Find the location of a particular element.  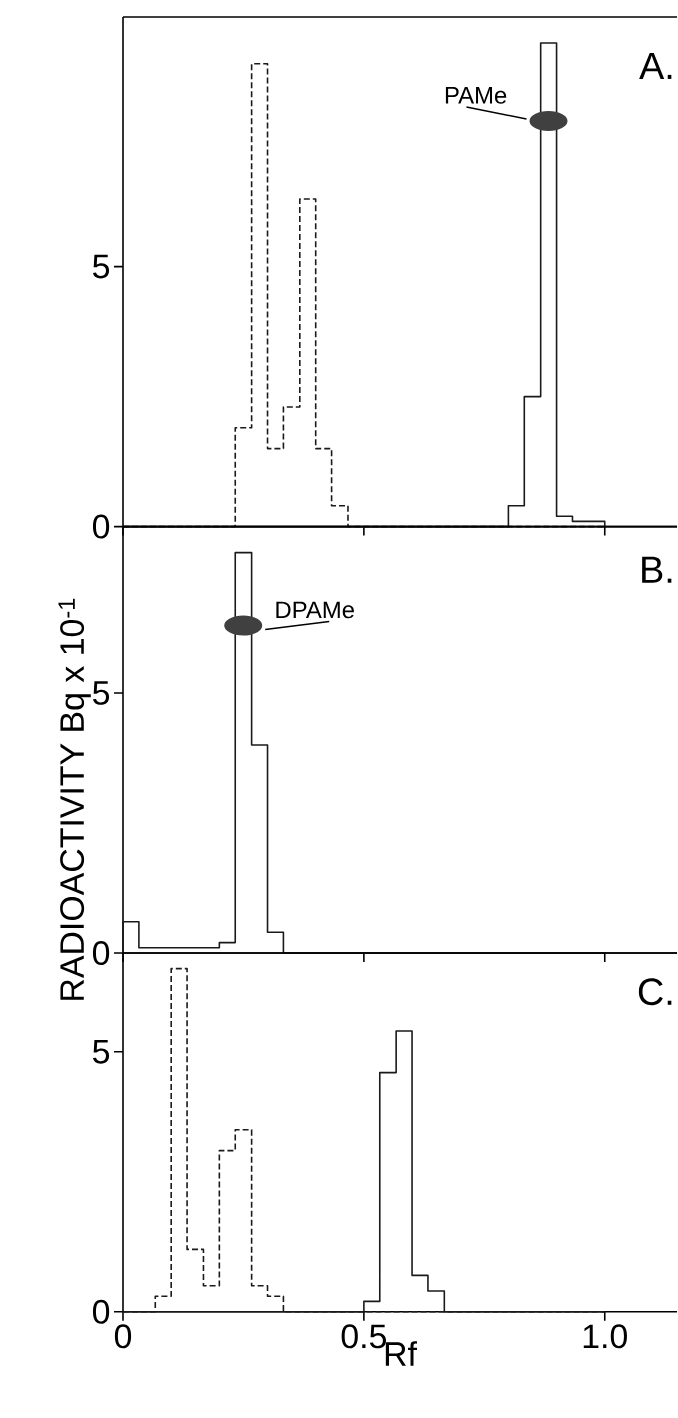

annotation: B. is located at coordinates (657, 569).